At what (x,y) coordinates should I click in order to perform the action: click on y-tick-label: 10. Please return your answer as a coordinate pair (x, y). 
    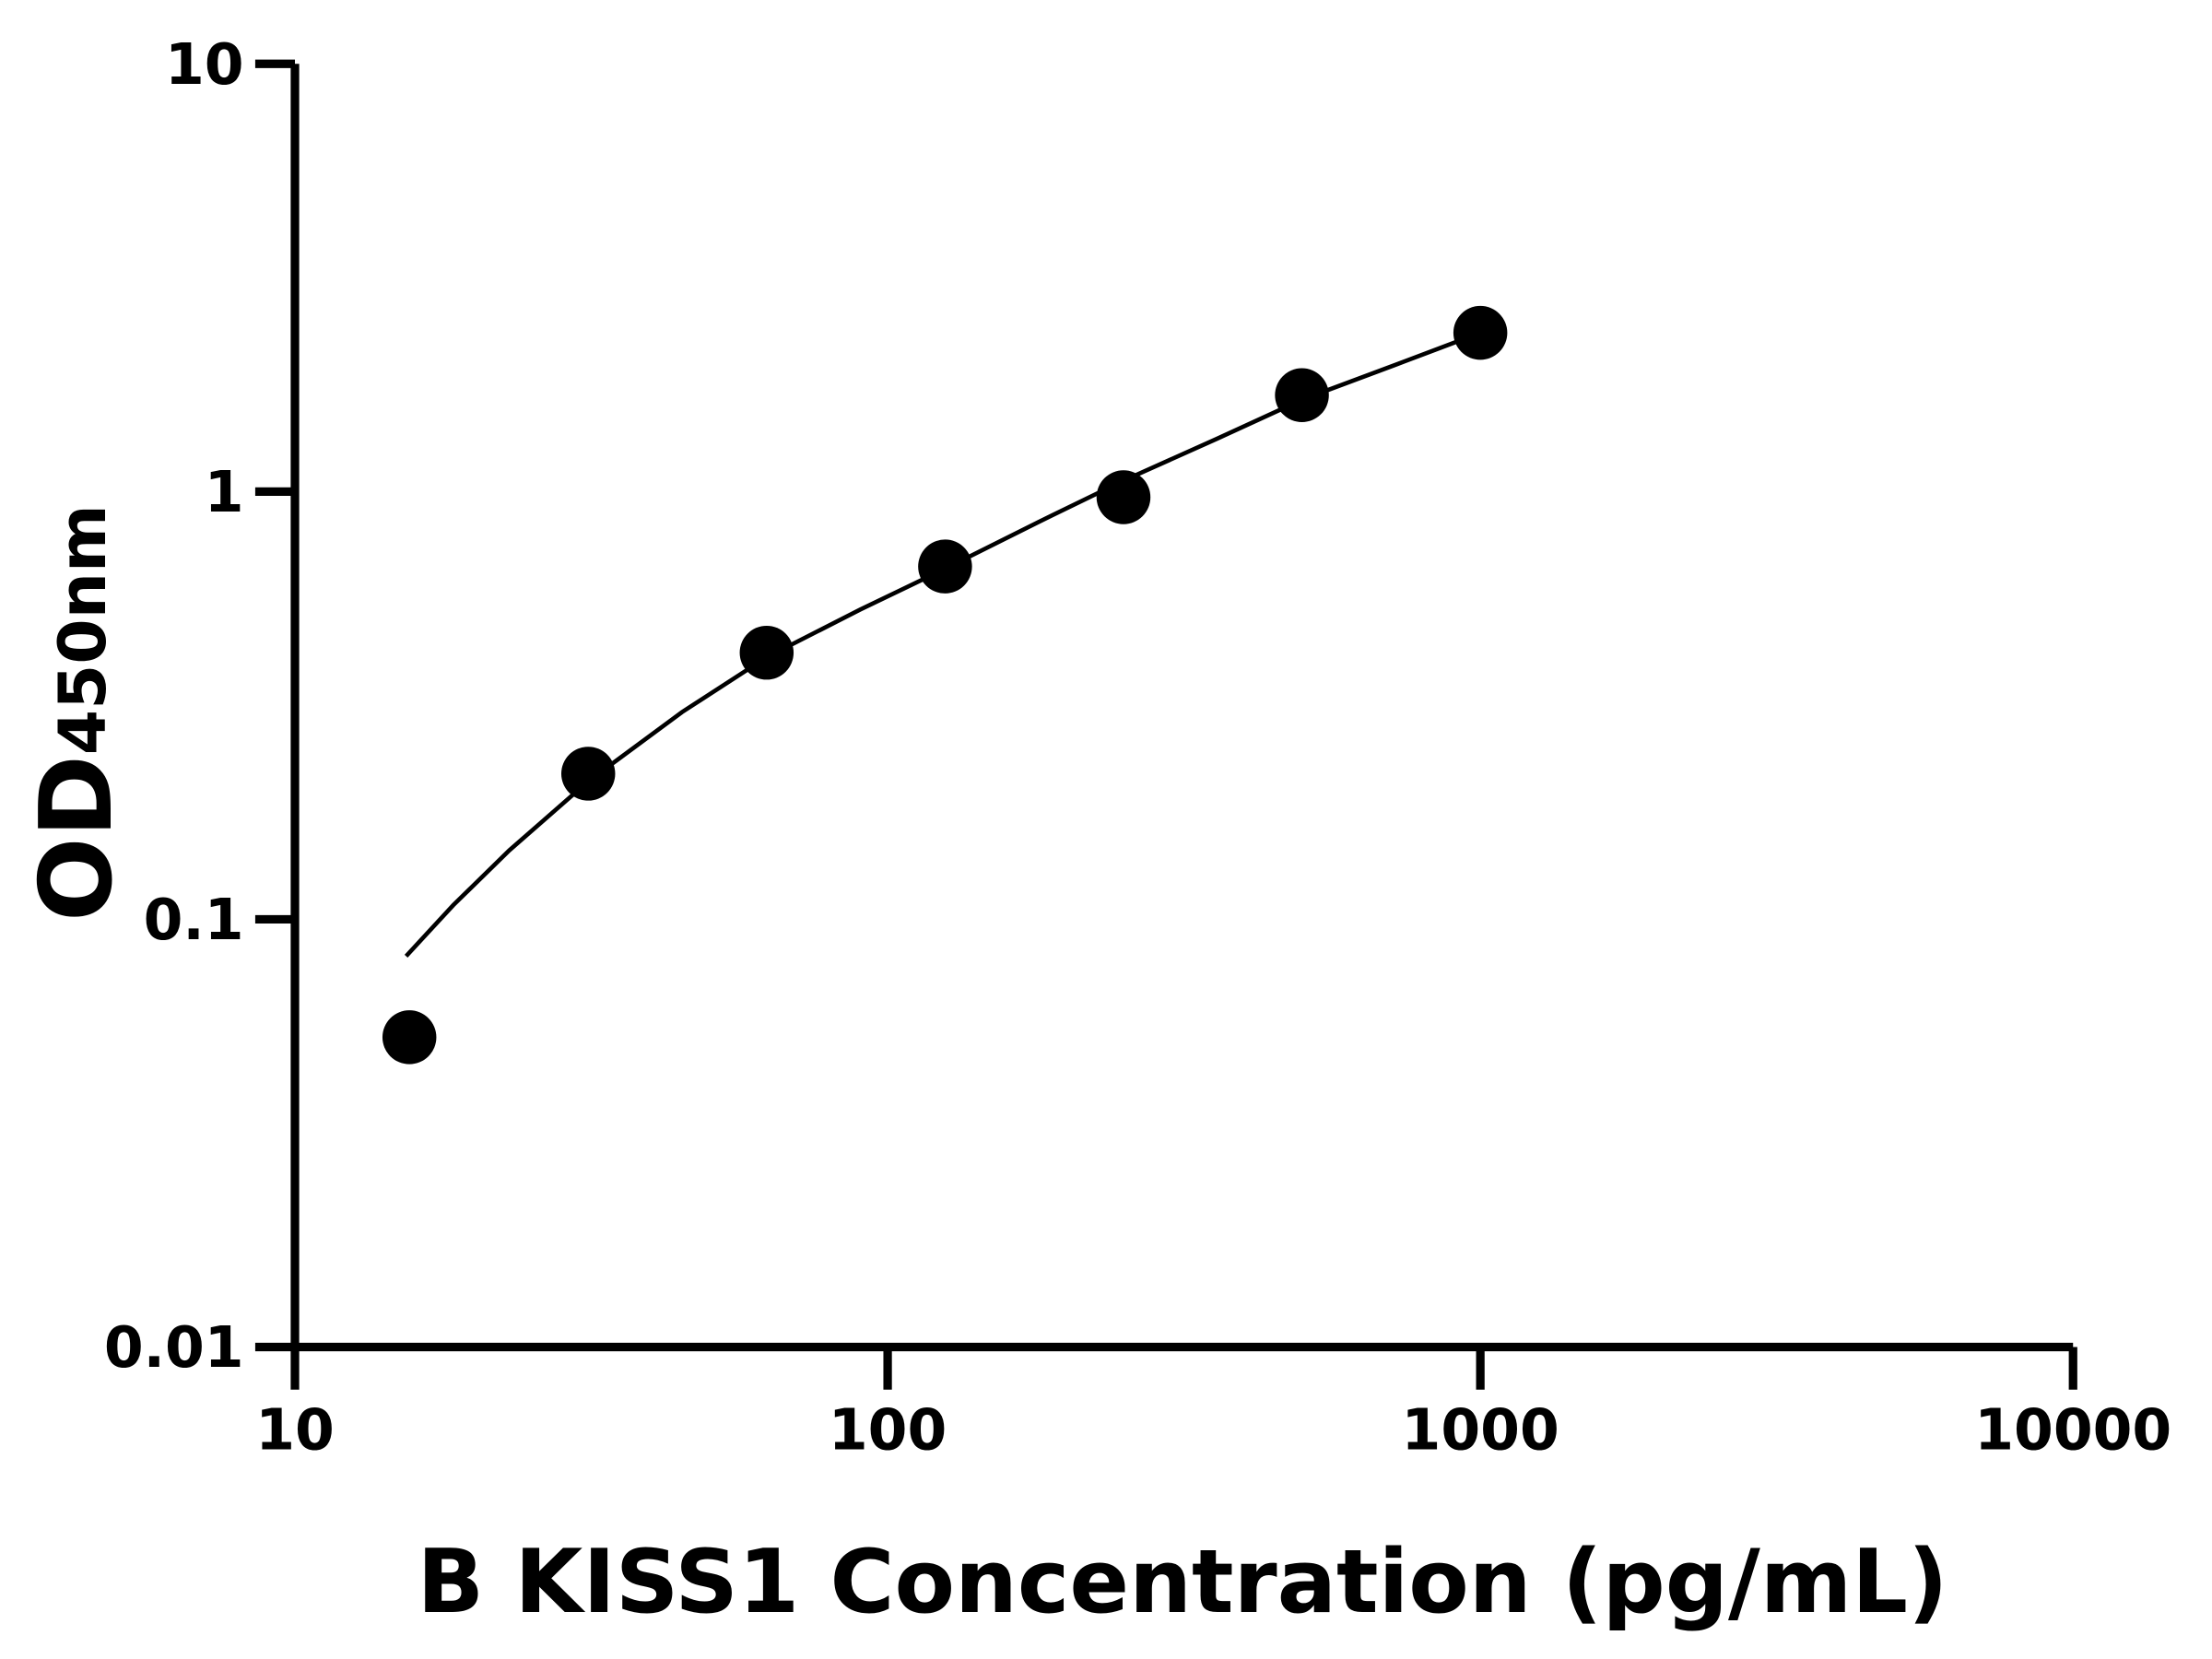
    Looking at the image, I should click on (204, 64).